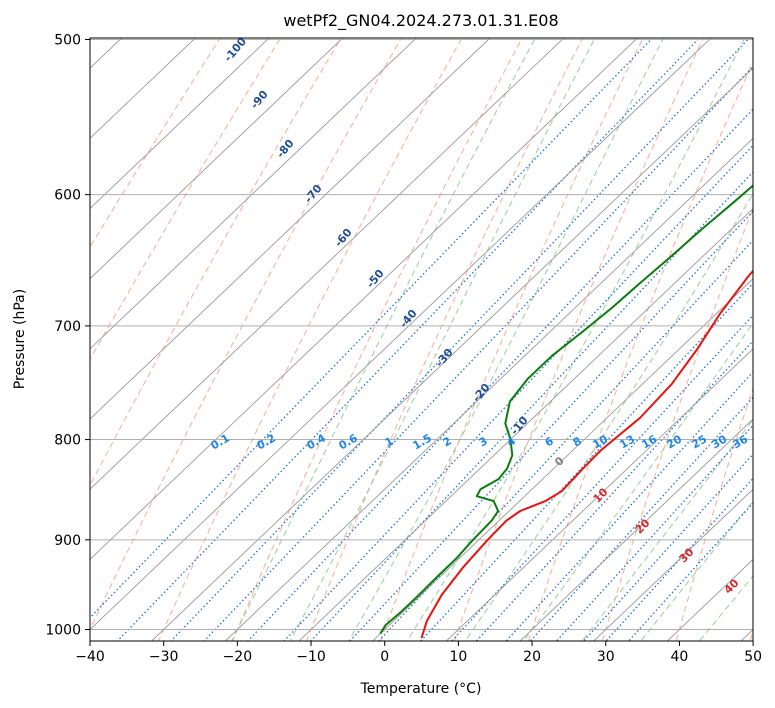 This screenshot has height=708, width=775. Describe the element at coordinates (67, 335) in the screenshot. I see `y-axis-ticks: 1000900800700600500400300200100` at that location.